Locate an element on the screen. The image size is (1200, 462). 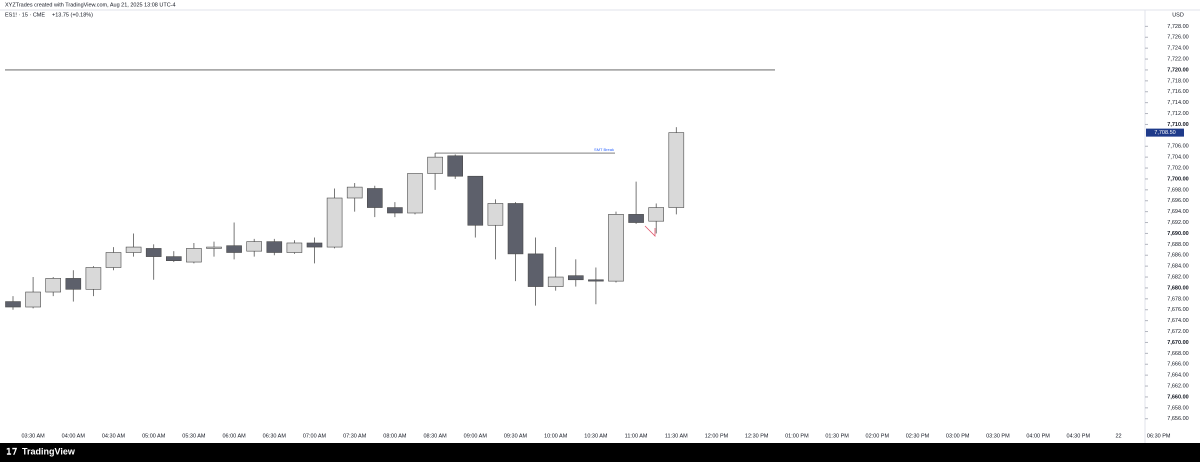
y-tick-label: 7,722.00 is located at coordinates (1177, 60).